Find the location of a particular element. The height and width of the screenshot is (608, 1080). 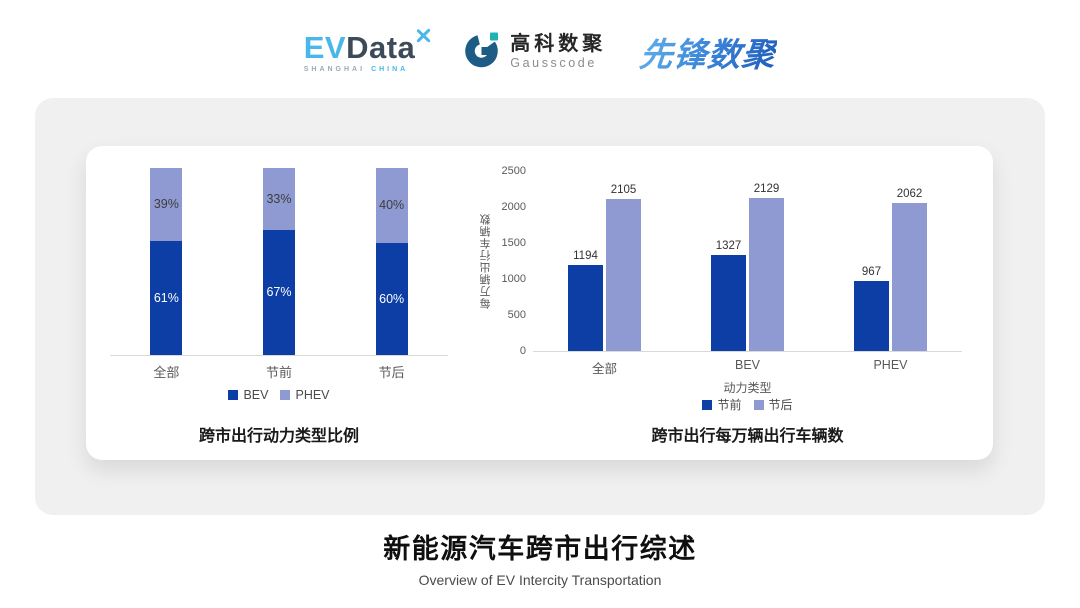

right-chart-y-ticks: 0 500 1000 1500 2000 2500 is located at coordinates (508, 261).